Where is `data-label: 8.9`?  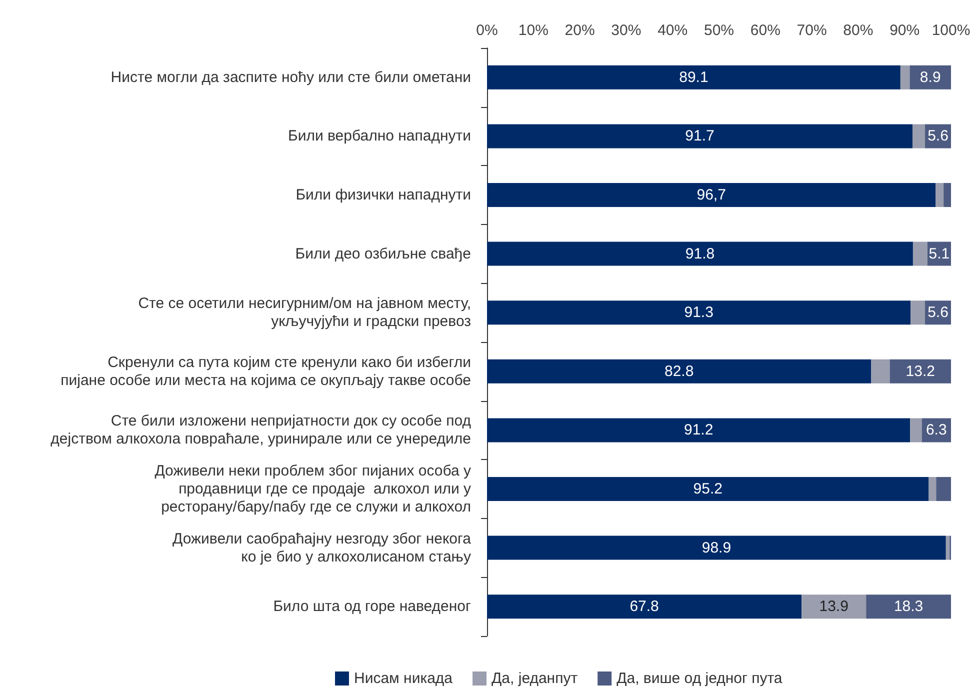
data-label: 8.9 is located at coordinates (930, 77).